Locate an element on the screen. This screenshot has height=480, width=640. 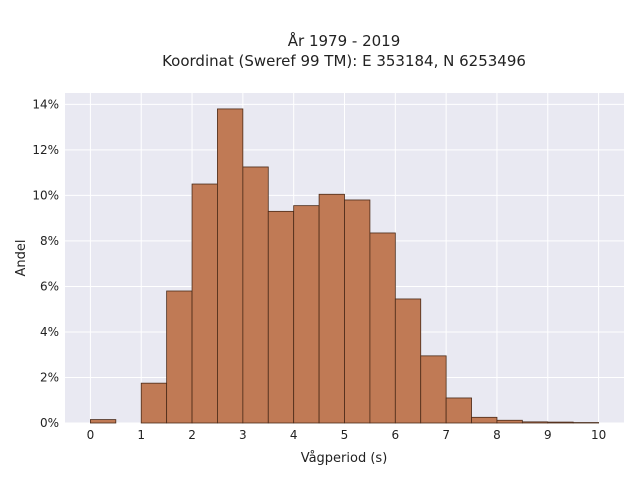
x-tick-label: 5 is located at coordinates (345, 435).